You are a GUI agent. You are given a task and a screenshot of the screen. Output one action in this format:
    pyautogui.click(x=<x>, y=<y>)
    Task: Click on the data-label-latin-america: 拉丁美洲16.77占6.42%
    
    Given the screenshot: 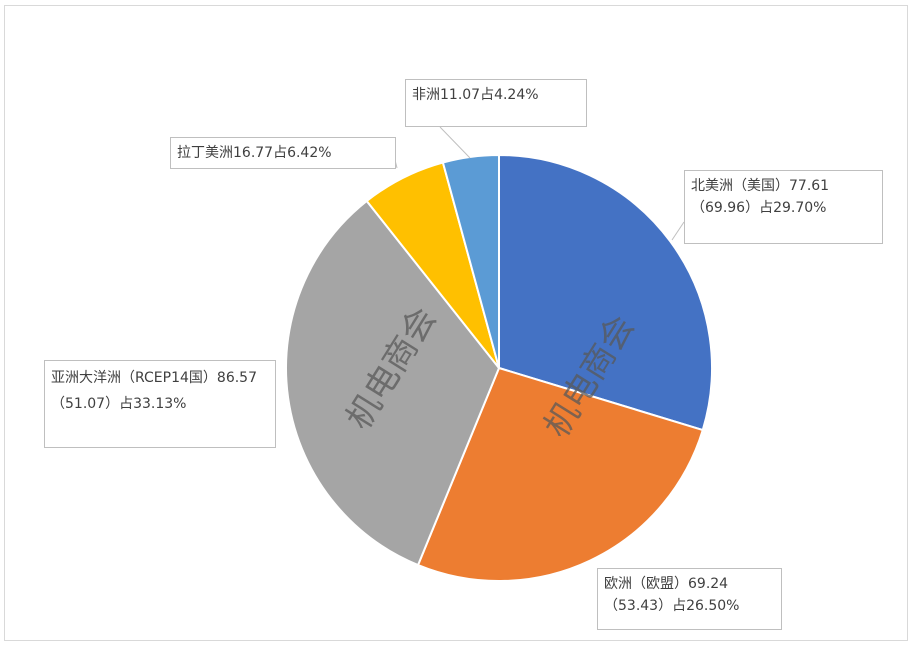 What is the action you would take?
    pyautogui.click(x=283, y=153)
    